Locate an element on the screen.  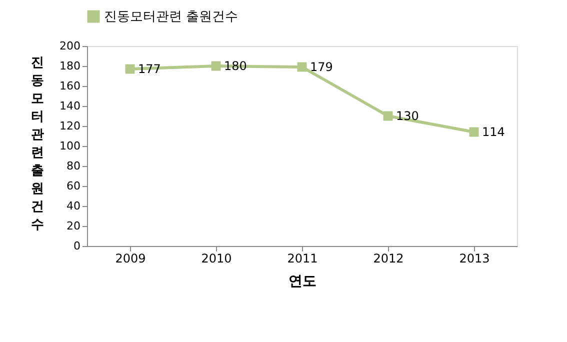
data-label: 114 is located at coordinates (493, 132).